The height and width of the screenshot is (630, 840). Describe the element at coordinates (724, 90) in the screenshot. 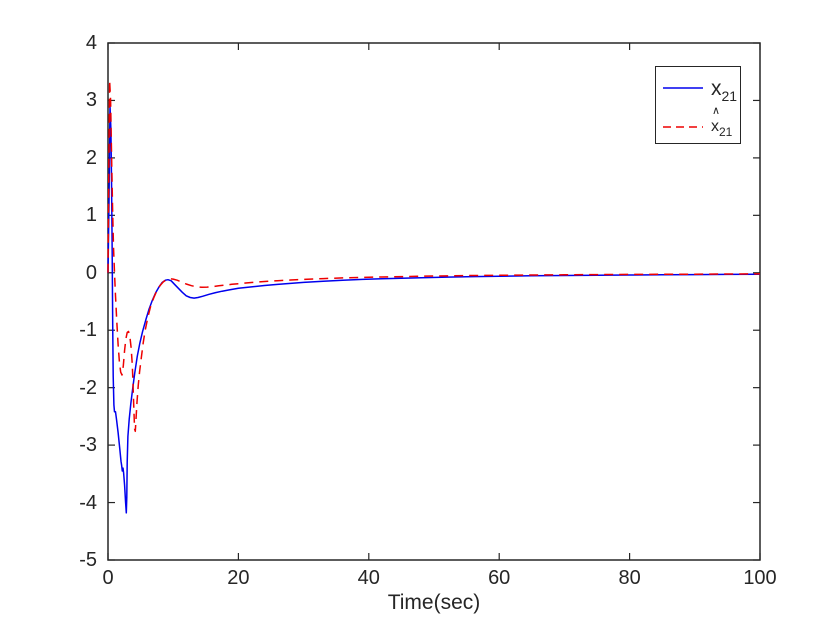

I see `legend-label-x21: x21` at that location.